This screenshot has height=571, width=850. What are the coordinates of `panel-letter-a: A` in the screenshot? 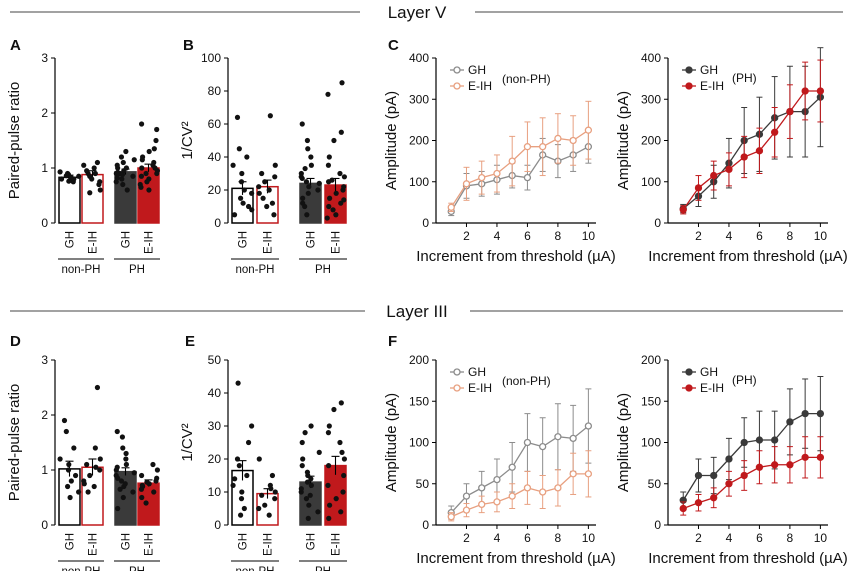 It's located at (15, 45).